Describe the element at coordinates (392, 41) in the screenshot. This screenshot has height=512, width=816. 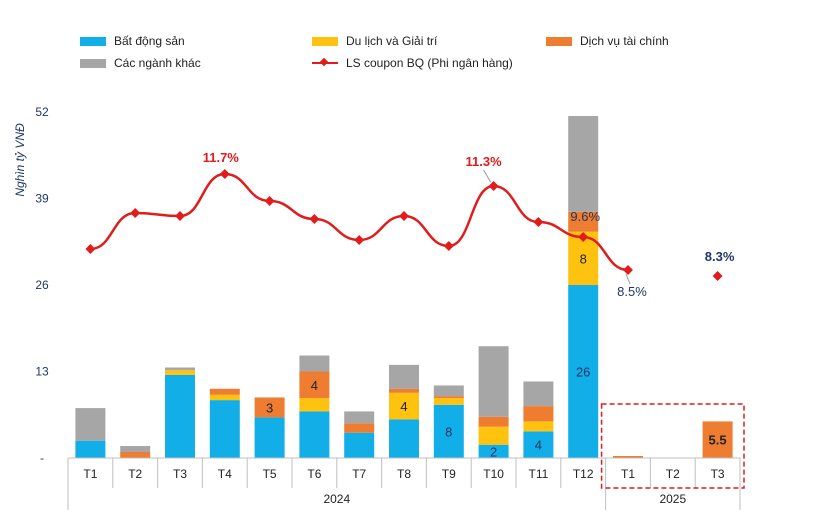
I see `legend-label-du-lich: Du lịch và Giải trí` at that location.